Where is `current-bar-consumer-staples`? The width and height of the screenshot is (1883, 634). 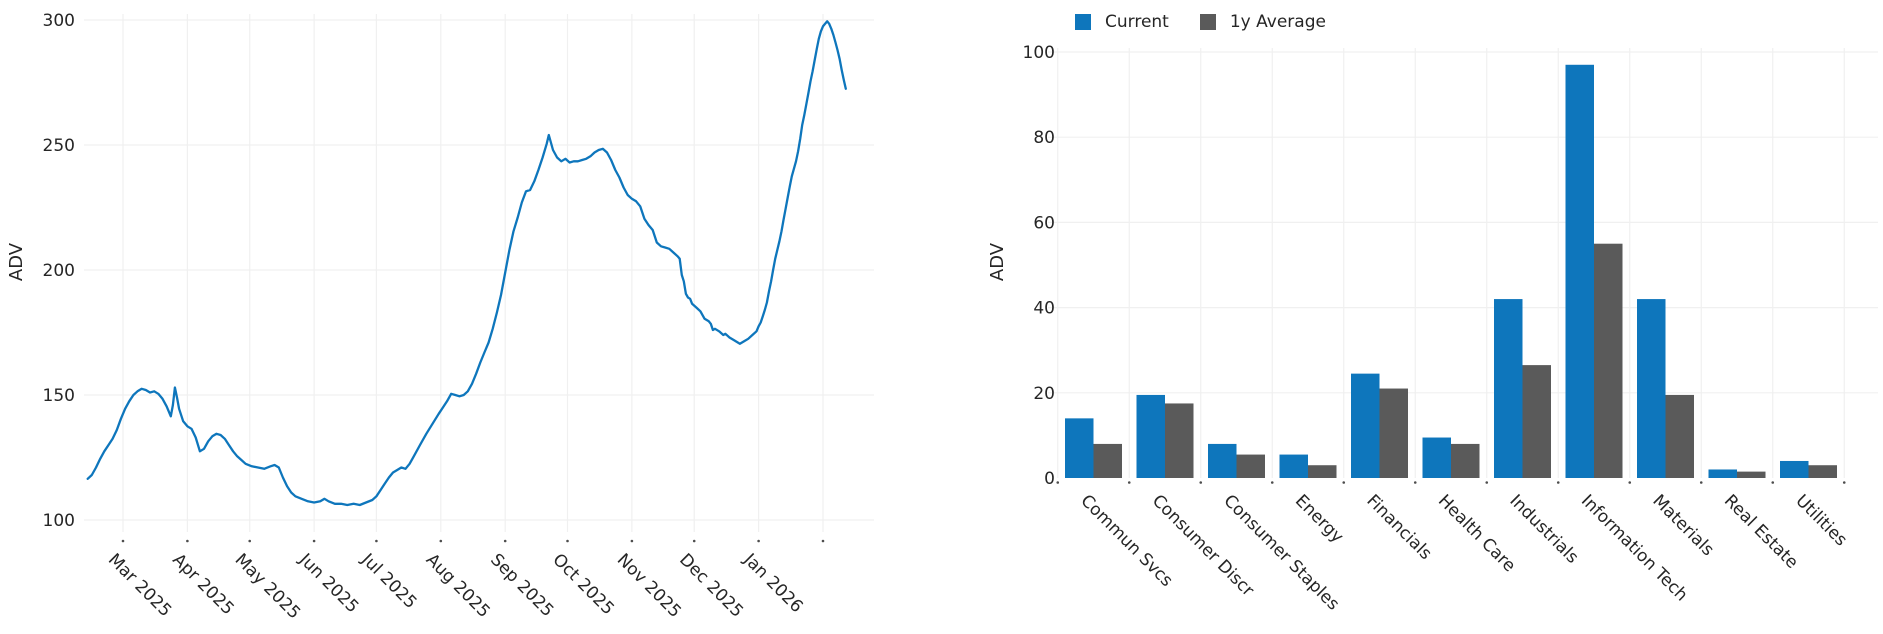
current-bar-consumer-staples is located at coordinates (1222, 460).